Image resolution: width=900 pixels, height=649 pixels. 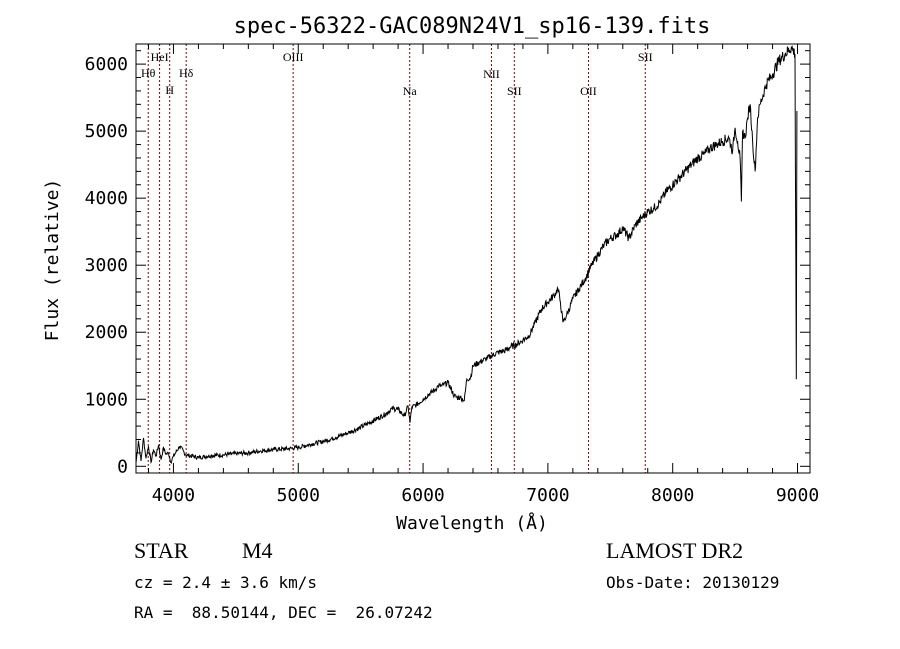 What do you see at coordinates (293, 57) in the screenshot?
I see `marker-label-4: OIII` at bounding box center [293, 57].